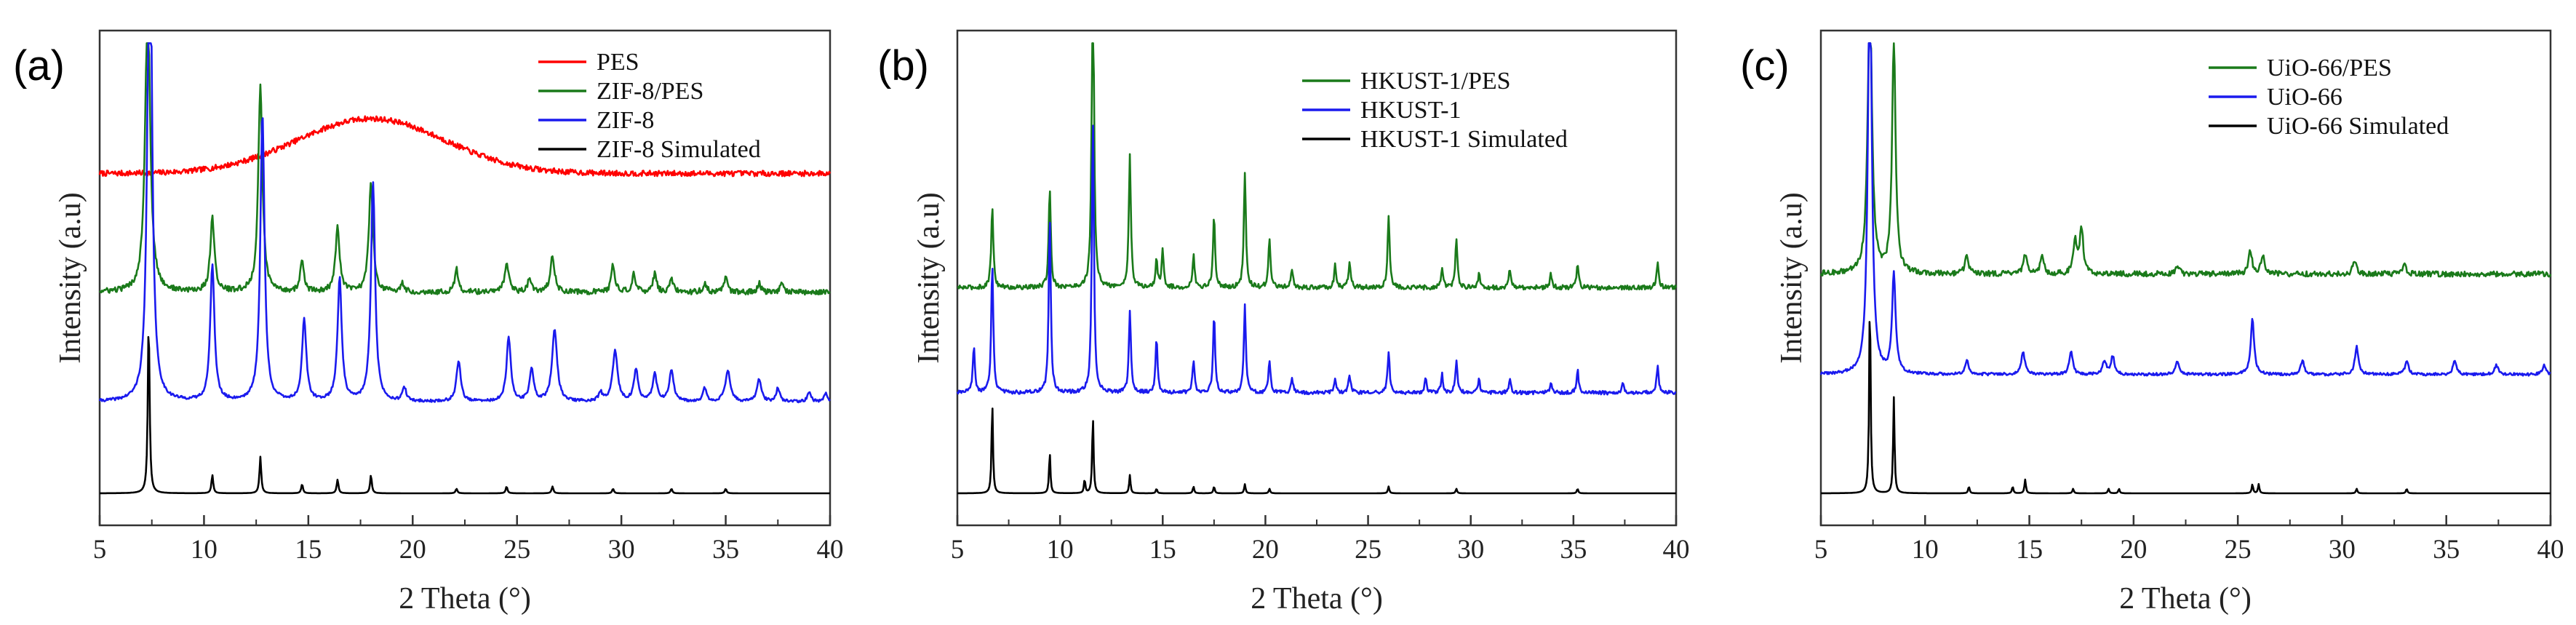 The width and height of the screenshot is (2576, 625). I want to click on panel-b-series-hkust-1-simulated, so click(1317, 451).